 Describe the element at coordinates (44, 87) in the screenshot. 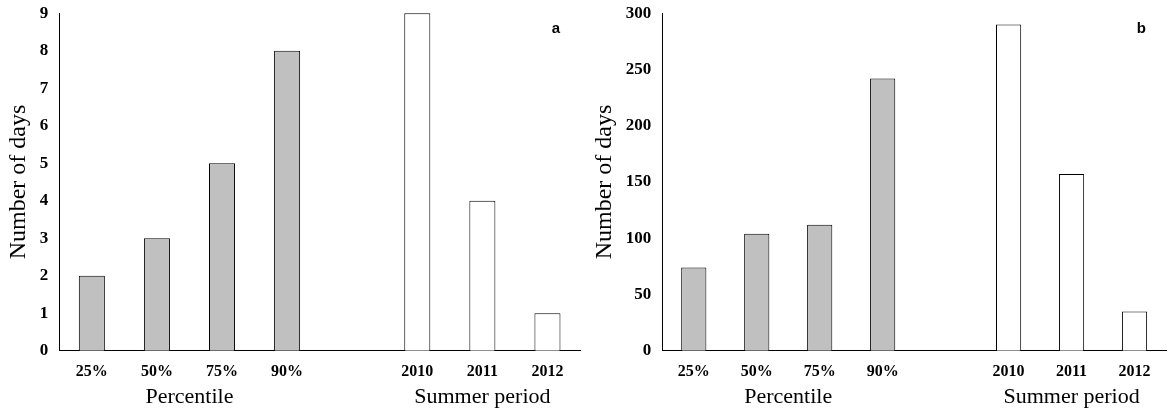

I see `y-tick-label: 7` at that location.